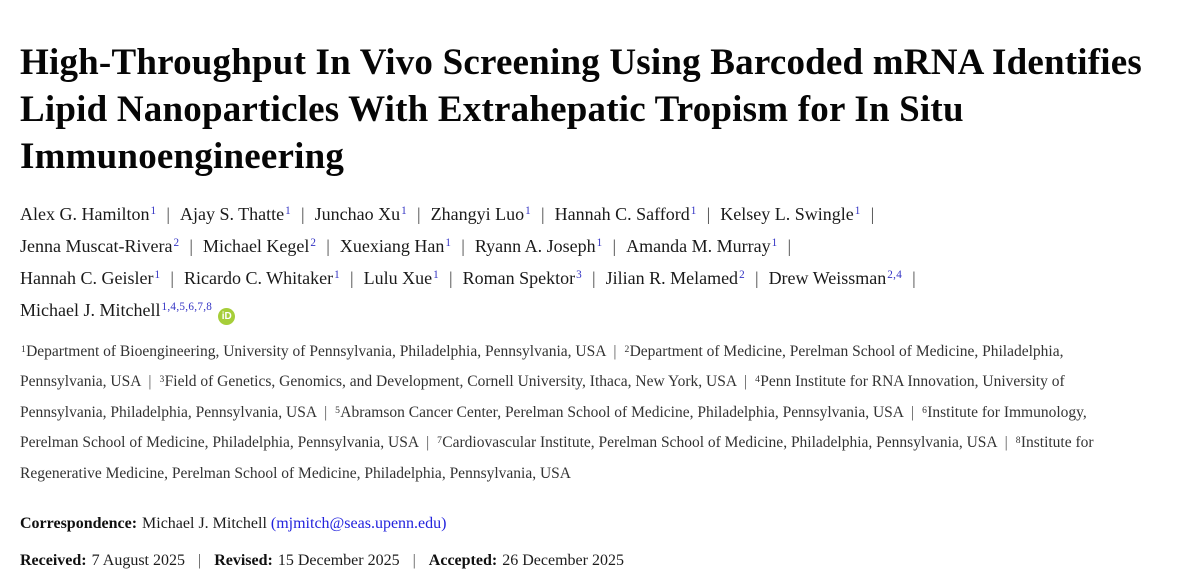 The height and width of the screenshot is (587, 1177). I want to click on author-name: Xuexiang Han1, so click(395, 246).